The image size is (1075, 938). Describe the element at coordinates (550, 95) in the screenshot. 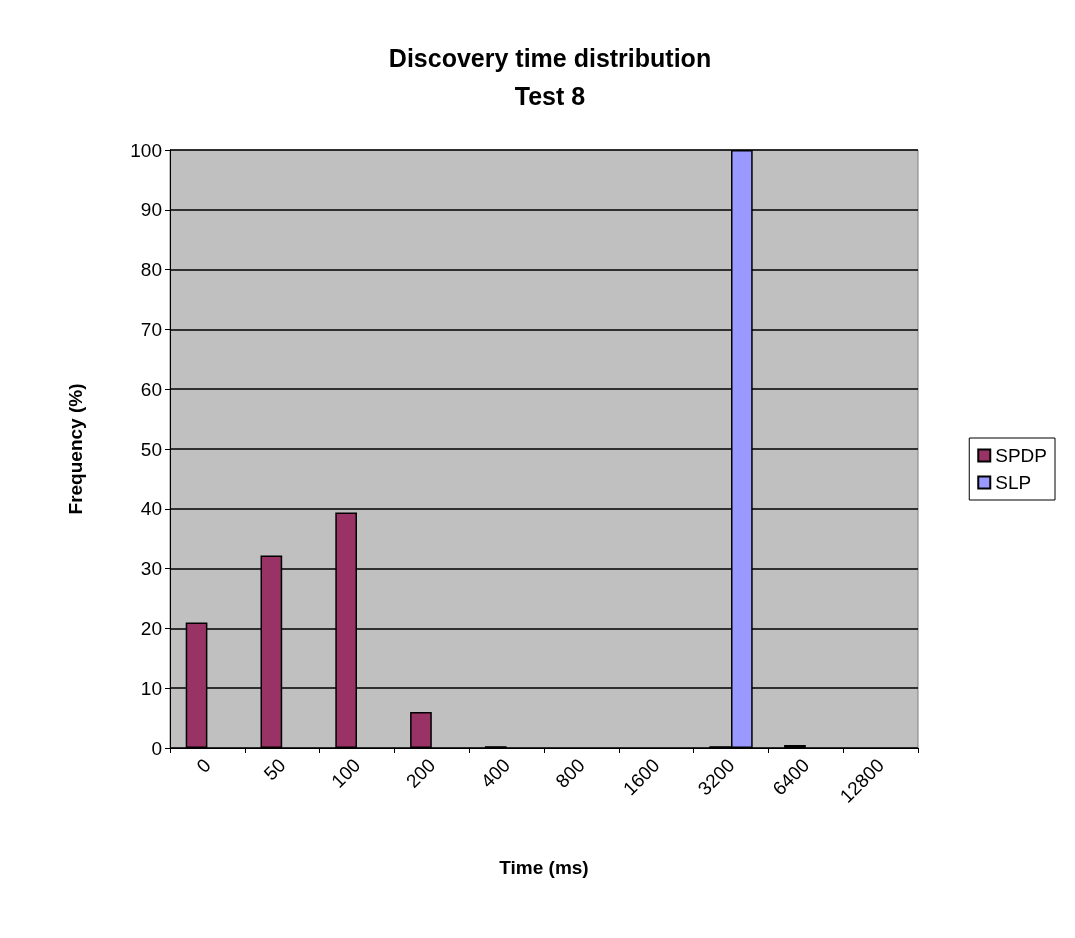

I see `chart-subtitle: Test 8` at that location.